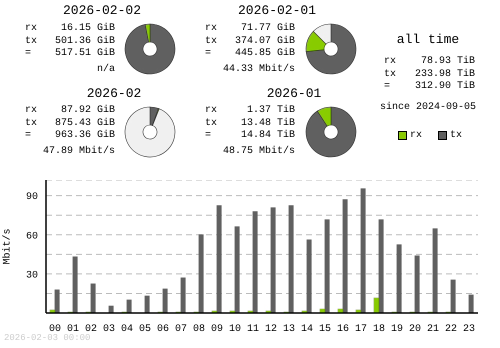 This screenshot has height=348, width=500. I want to click on chart-title: 2026-02-01, so click(276, 10).